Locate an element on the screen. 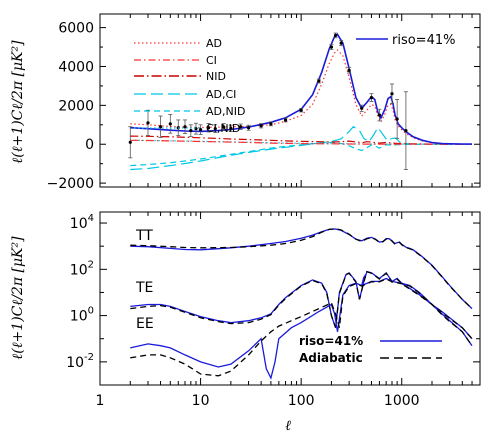 The image size is (491, 436). legend-label-ad-nid: AD,NID is located at coordinates (225, 111).